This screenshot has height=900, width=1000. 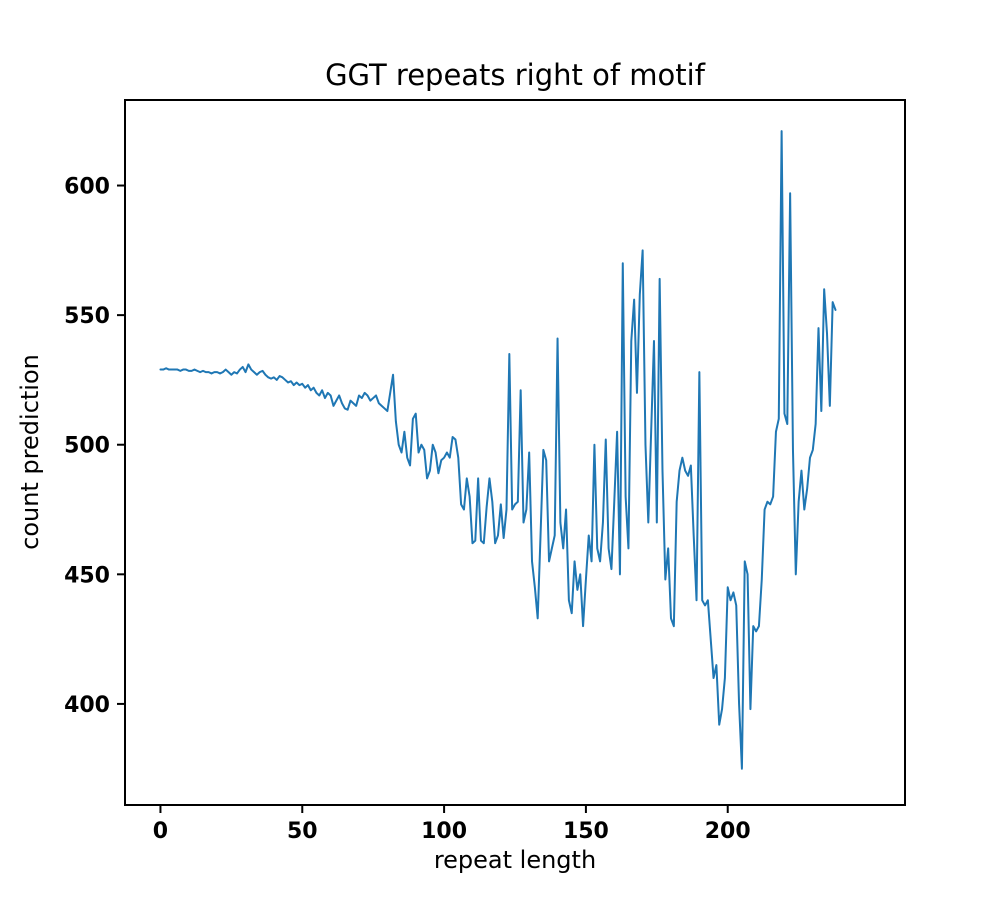 What do you see at coordinates (515, 860) in the screenshot?
I see `x-axis-label: repeat length` at bounding box center [515, 860].